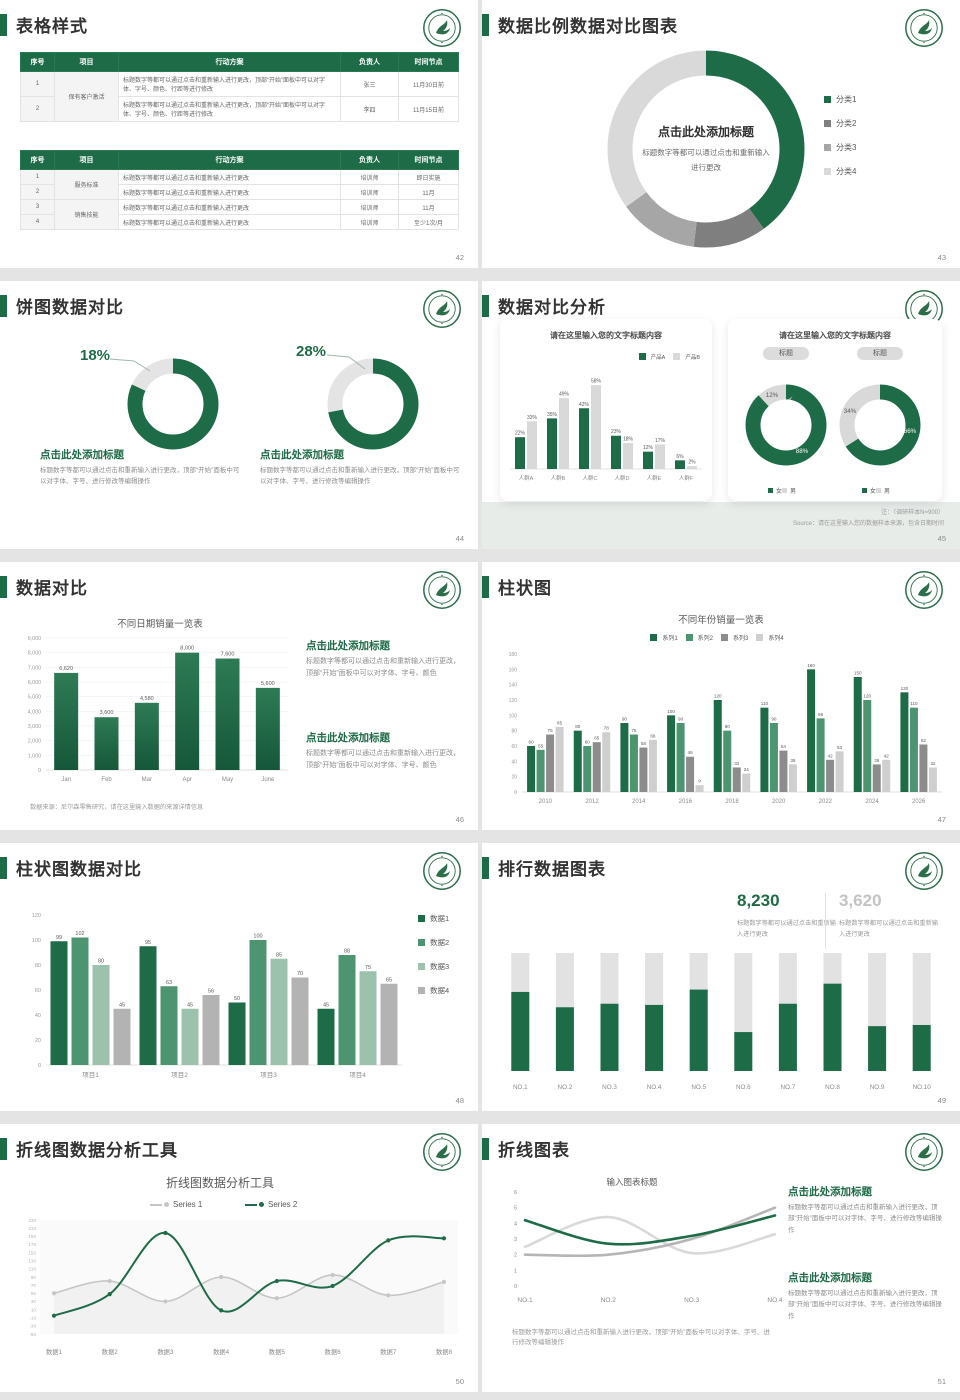  Describe the element at coordinates (877, 1087) in the screenshot. I see `svg-text: NO.9` at that location.